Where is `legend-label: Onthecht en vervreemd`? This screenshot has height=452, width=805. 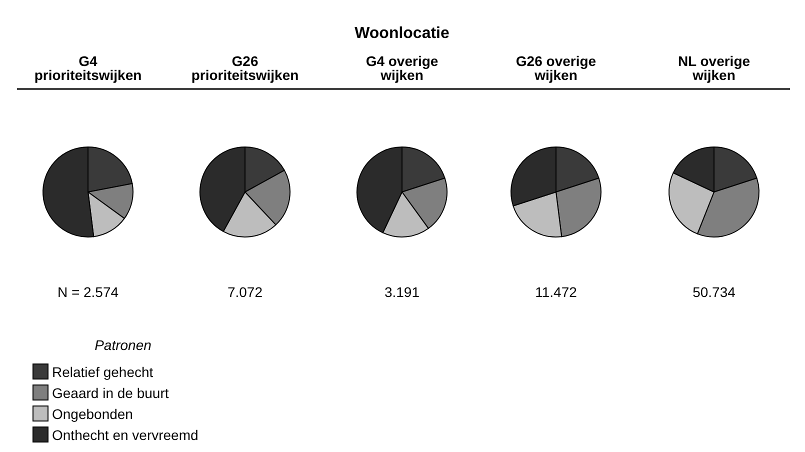
legend-label: Onthecht en vervreemd is located at coordinates (125, 435).